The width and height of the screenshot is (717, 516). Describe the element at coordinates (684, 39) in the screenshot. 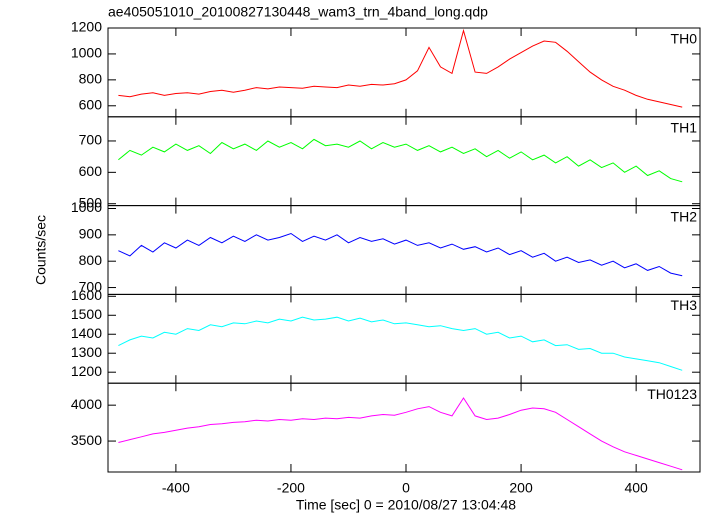

I see `panel-label: TH0` at that location.